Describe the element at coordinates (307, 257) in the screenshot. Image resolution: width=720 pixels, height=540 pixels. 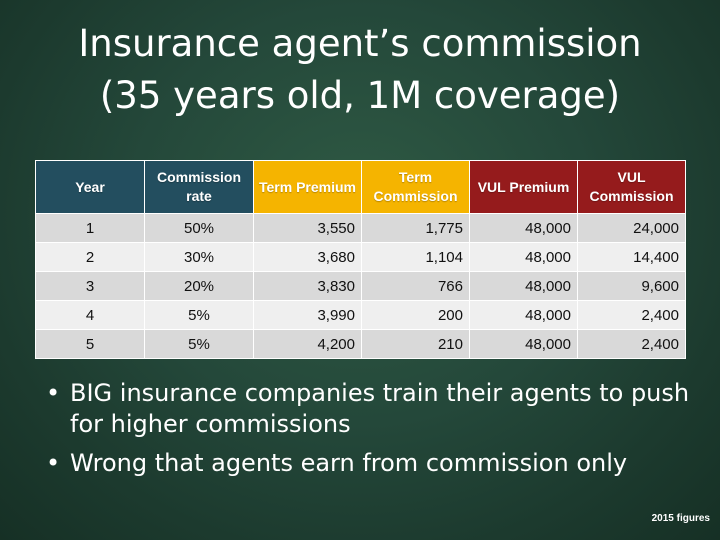
I see `cell-term-premium: 3,680` at that location.